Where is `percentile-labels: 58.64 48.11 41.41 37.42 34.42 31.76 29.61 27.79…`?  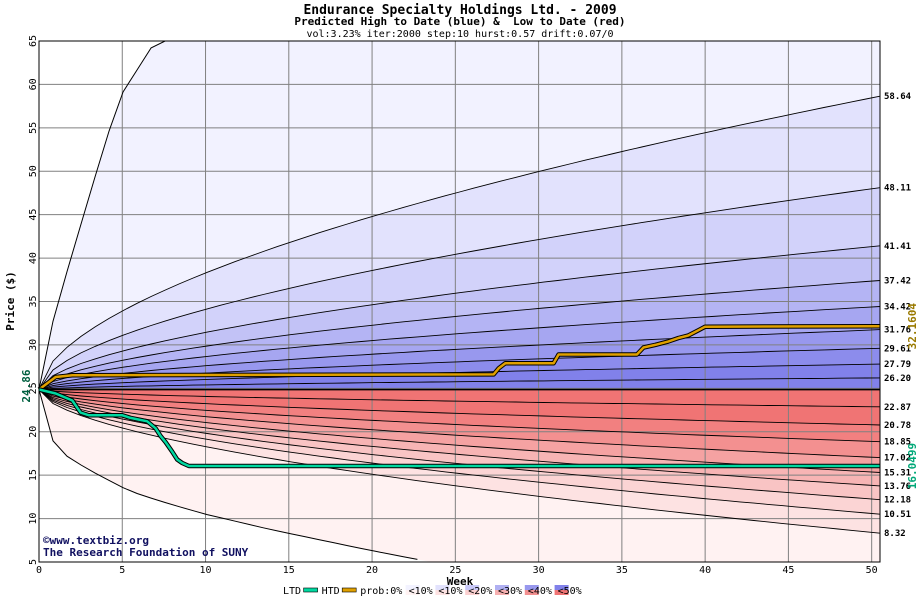 percentile-labels: 58.64 48.11 41.41 37.42 34.42 31.76 29.61 27.79… is located at coordinates (901, 315).